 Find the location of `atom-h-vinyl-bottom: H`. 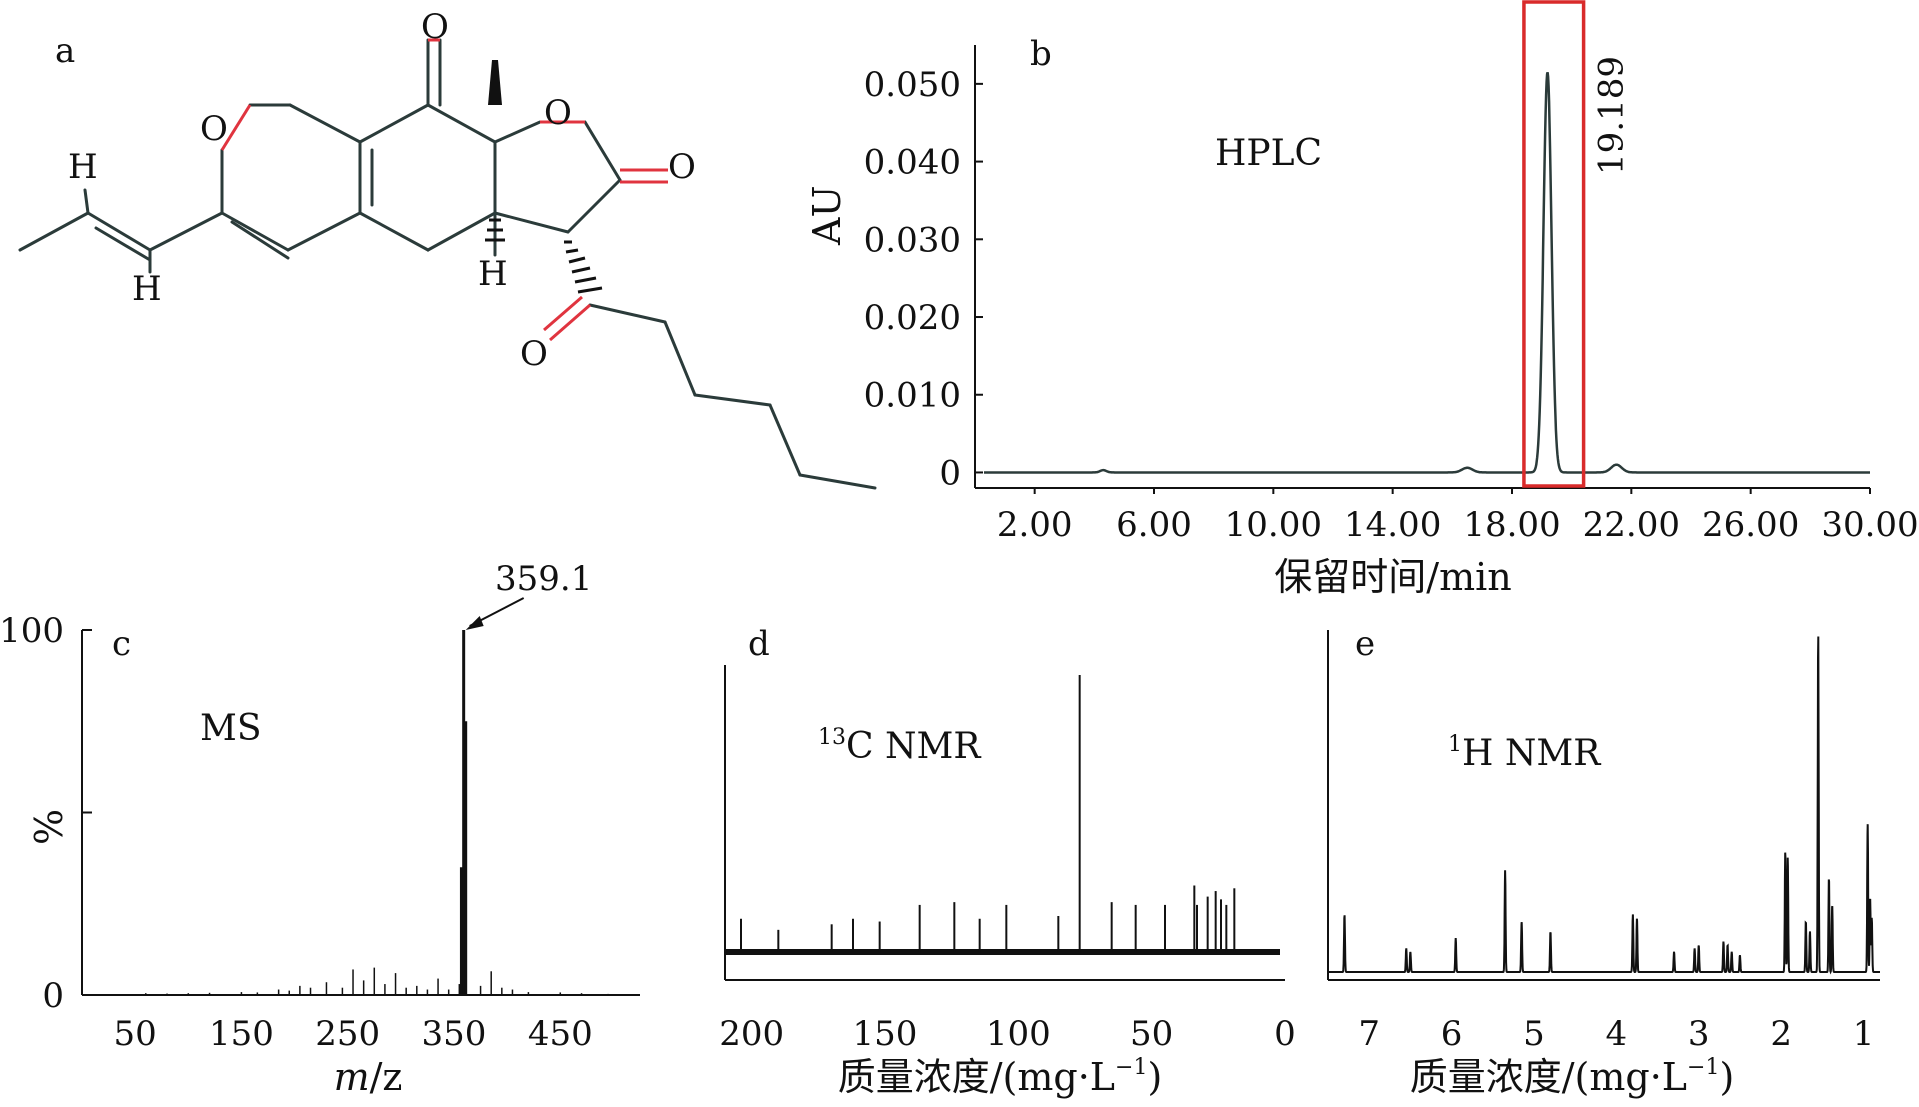

atom-h-vinyl-bottom: H is located at coordinates (147, 289).